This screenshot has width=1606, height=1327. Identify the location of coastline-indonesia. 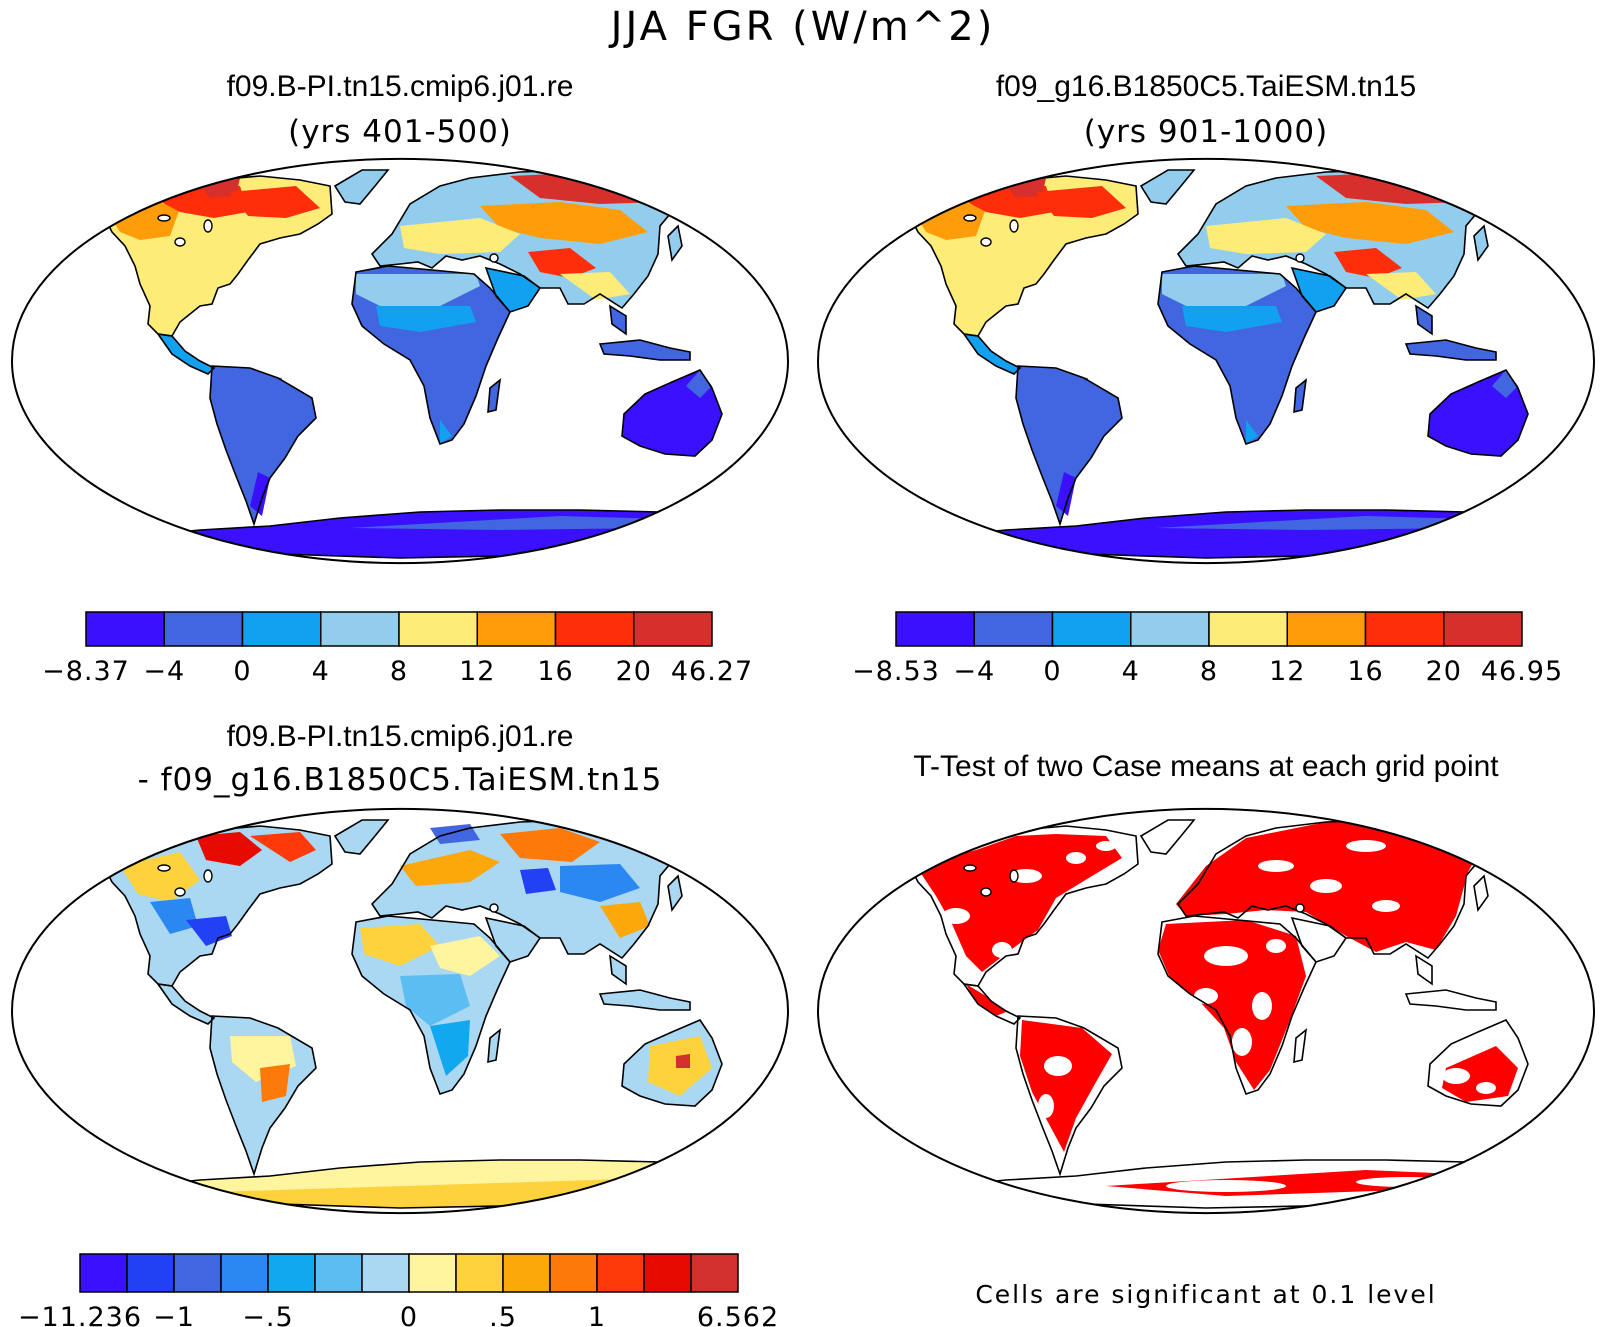
(644, 350).